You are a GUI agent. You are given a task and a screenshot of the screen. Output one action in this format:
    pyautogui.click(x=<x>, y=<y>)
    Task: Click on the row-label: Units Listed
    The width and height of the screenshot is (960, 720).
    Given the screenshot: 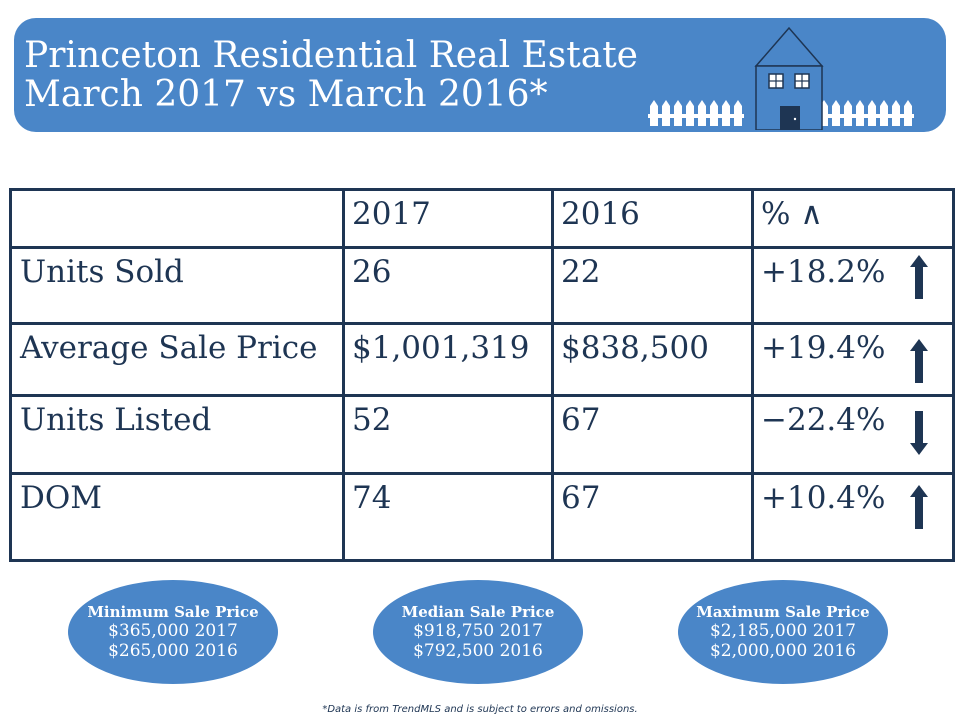 What is the action you would take?
    pyautogui.click(x=177, y=435)
    